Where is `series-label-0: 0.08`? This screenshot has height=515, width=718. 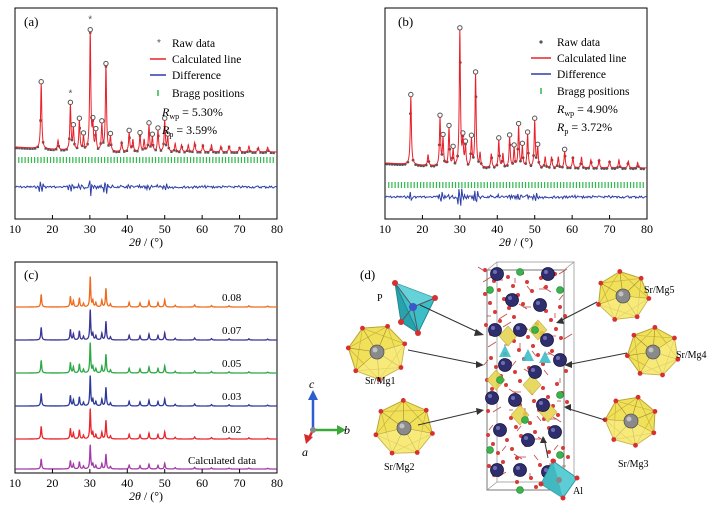 series-label-0: 0.08 is located at coordinates (232, 298).